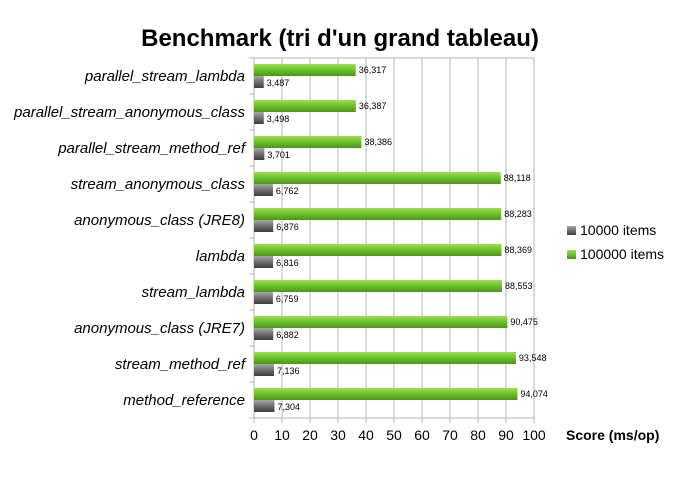 This screenshot has width=680, height=486. I want to click on x-tick-label: 30, so click(338, 435).